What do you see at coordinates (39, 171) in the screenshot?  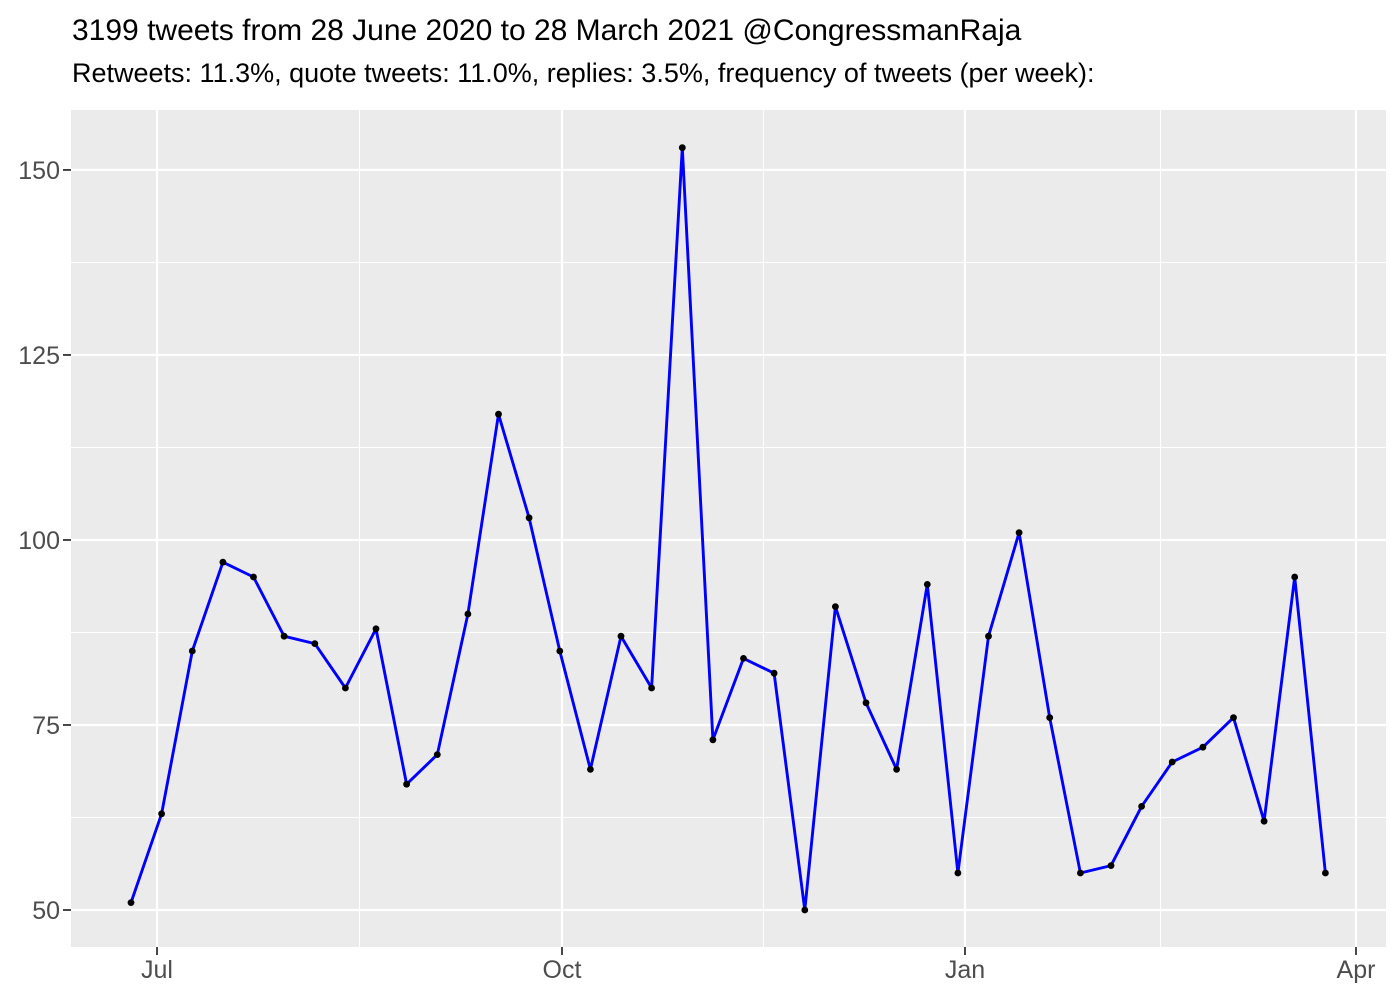 I see `y-tick-label: 150` at bounding box center [39, 171].